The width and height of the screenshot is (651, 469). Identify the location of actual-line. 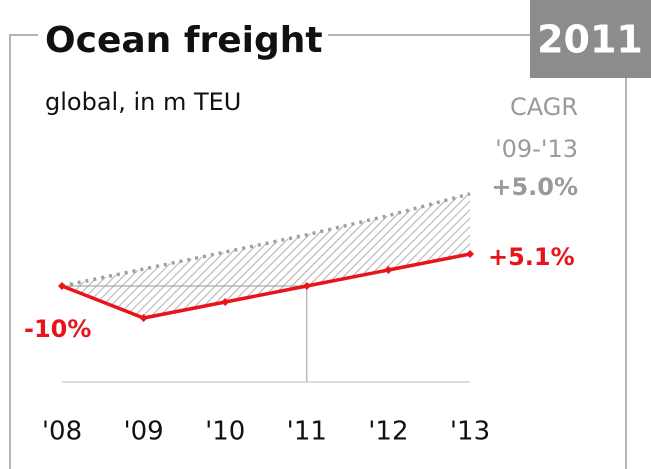
(266, 286).